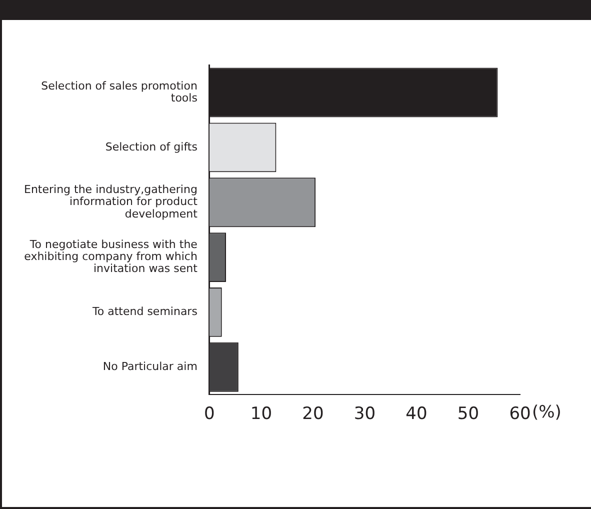 This screenshot has width=591, height=509. I want to click on y-tick-label: To negotiate business with the exhibiting company from which invitation was sent, so click(111, 257).